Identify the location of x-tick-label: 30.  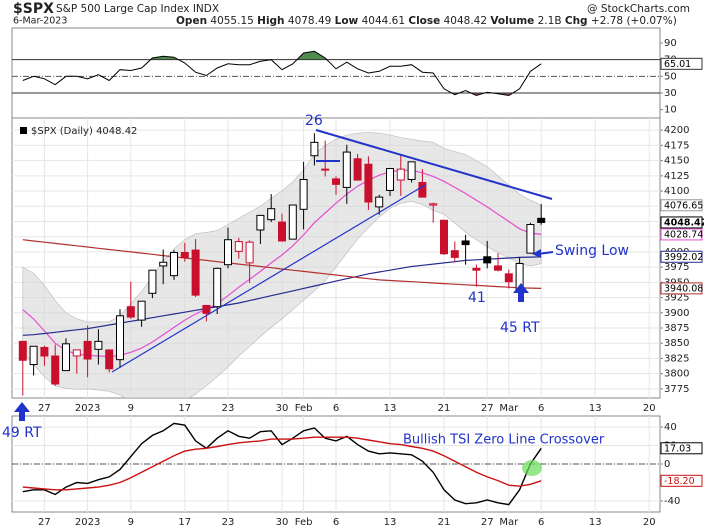
(282, 522).